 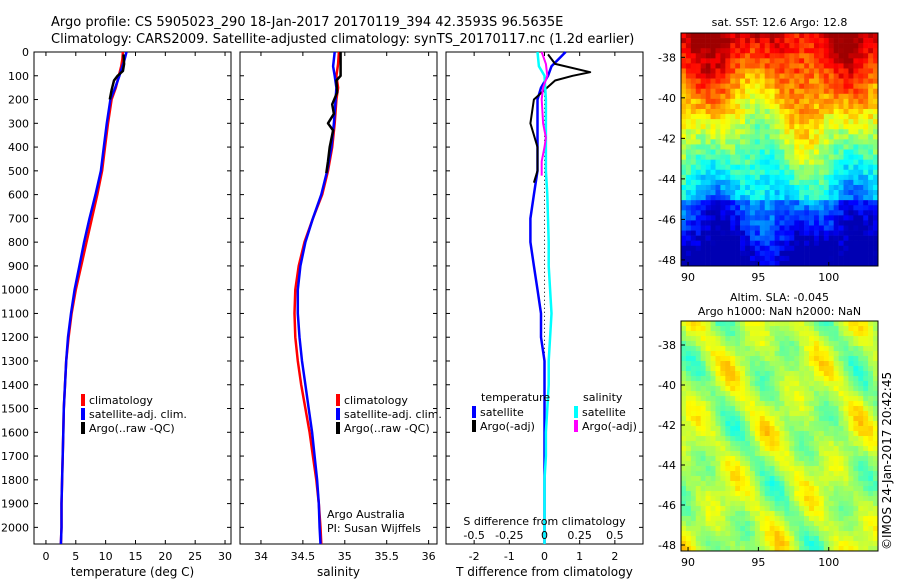 I want to click on legend-swatch, so click(x=474, y=426).